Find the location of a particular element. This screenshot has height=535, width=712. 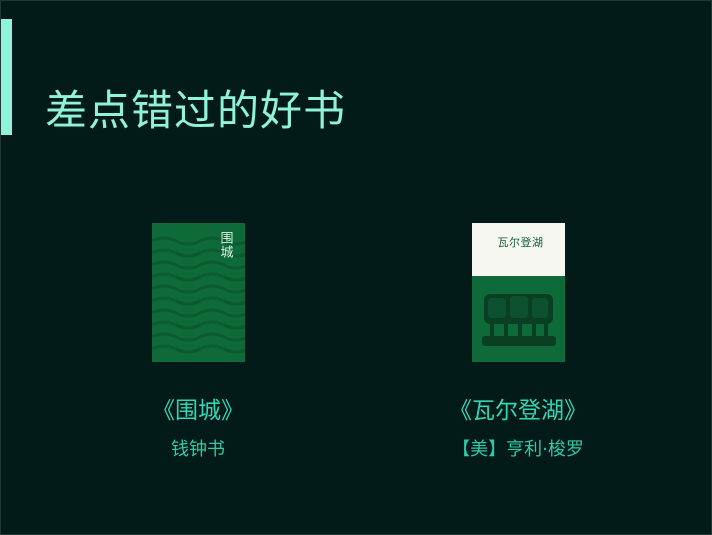

book-cover-image: 瓦尔登湖 is located at coordinates (518, 292).